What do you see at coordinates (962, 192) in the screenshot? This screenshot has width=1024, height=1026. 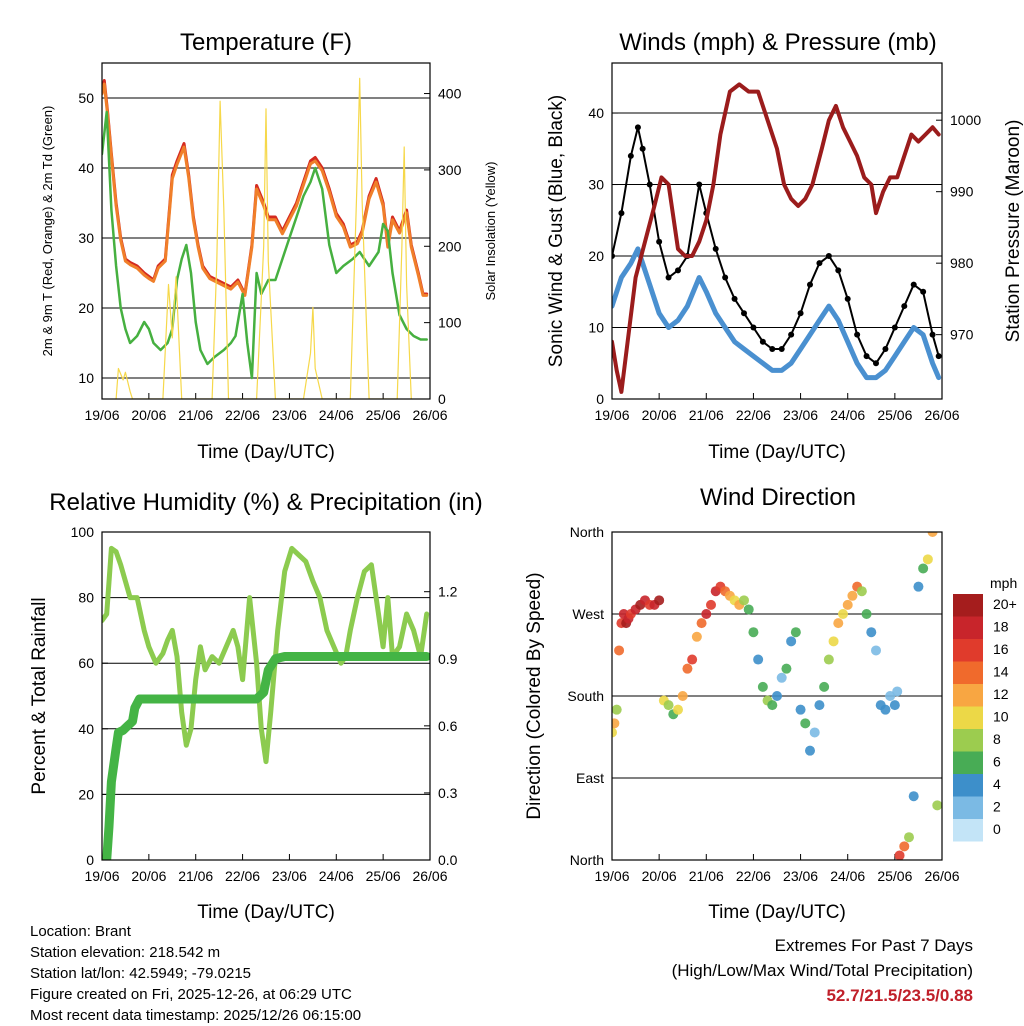 I see `y-right-tick-label: 990` at bounding box center [962, 192].